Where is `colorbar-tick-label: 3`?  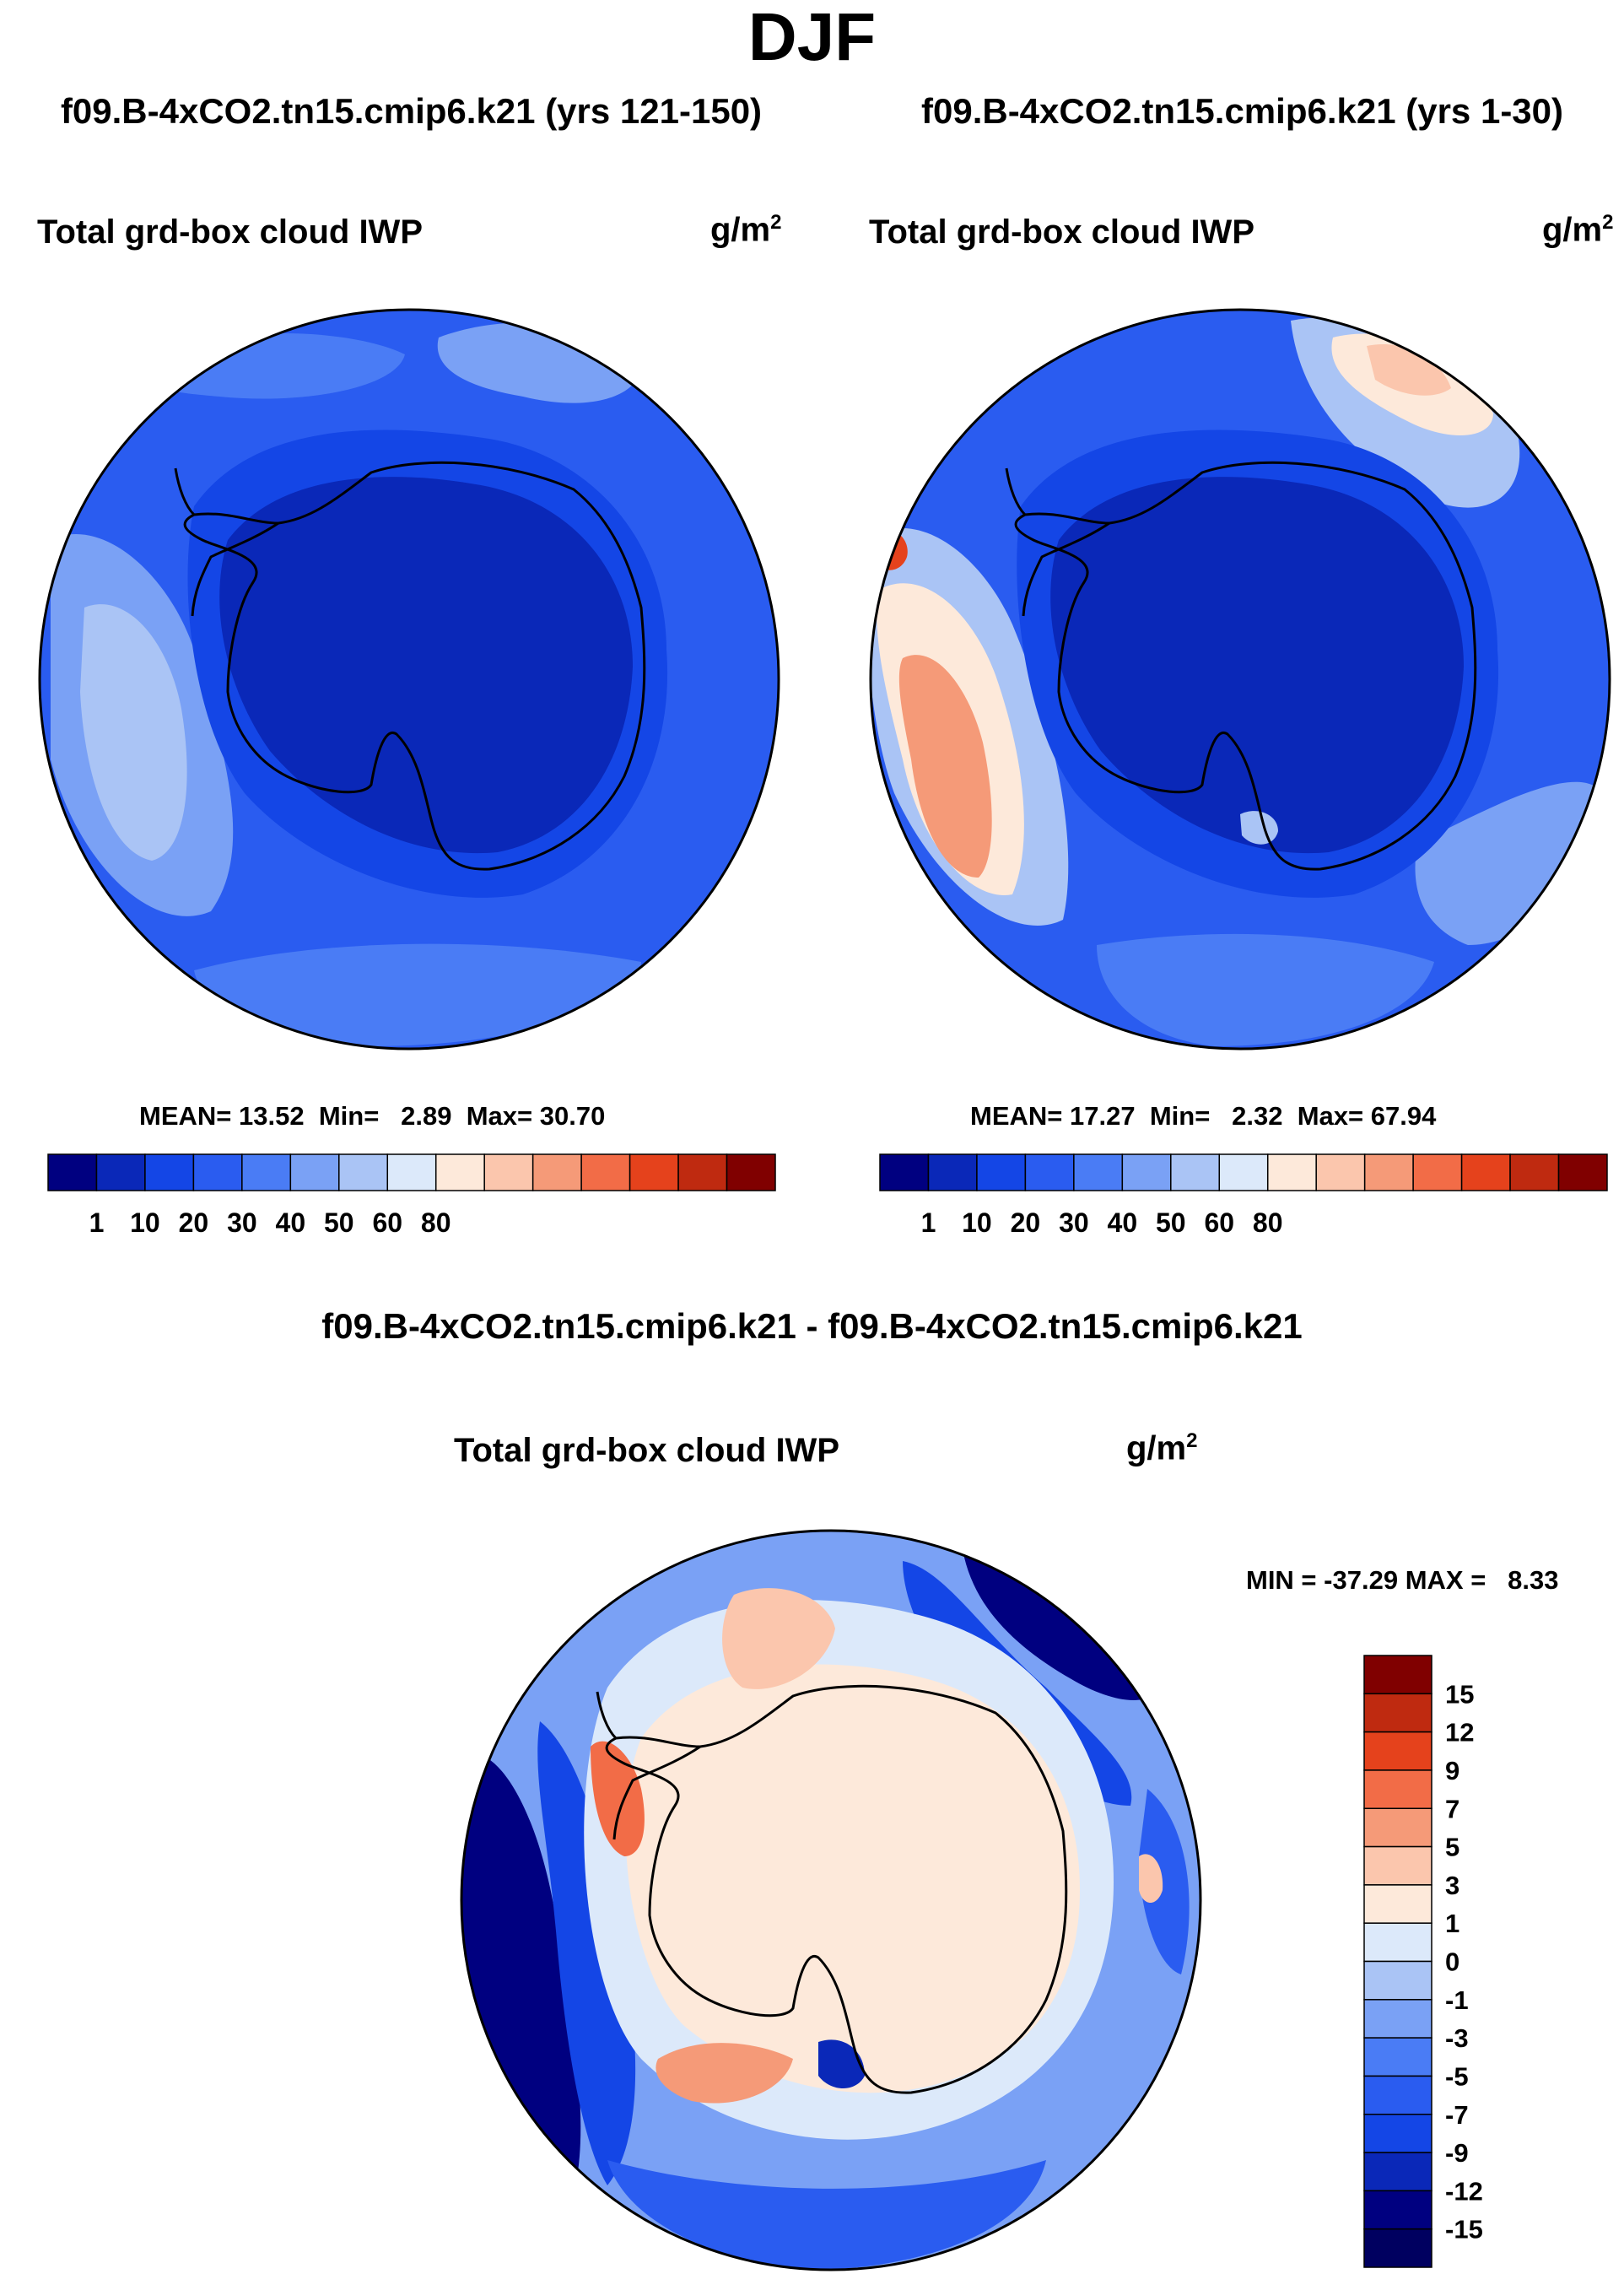 colorbar-tick-label: 3 is located at coordinates (1452, 1885).